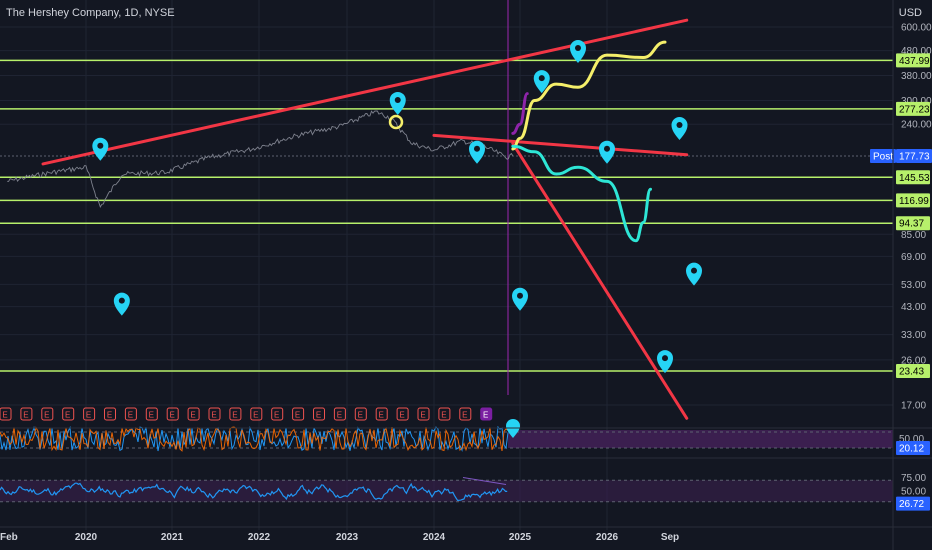  I want to click on level-tag-value: 94.37, so click(911, 224).